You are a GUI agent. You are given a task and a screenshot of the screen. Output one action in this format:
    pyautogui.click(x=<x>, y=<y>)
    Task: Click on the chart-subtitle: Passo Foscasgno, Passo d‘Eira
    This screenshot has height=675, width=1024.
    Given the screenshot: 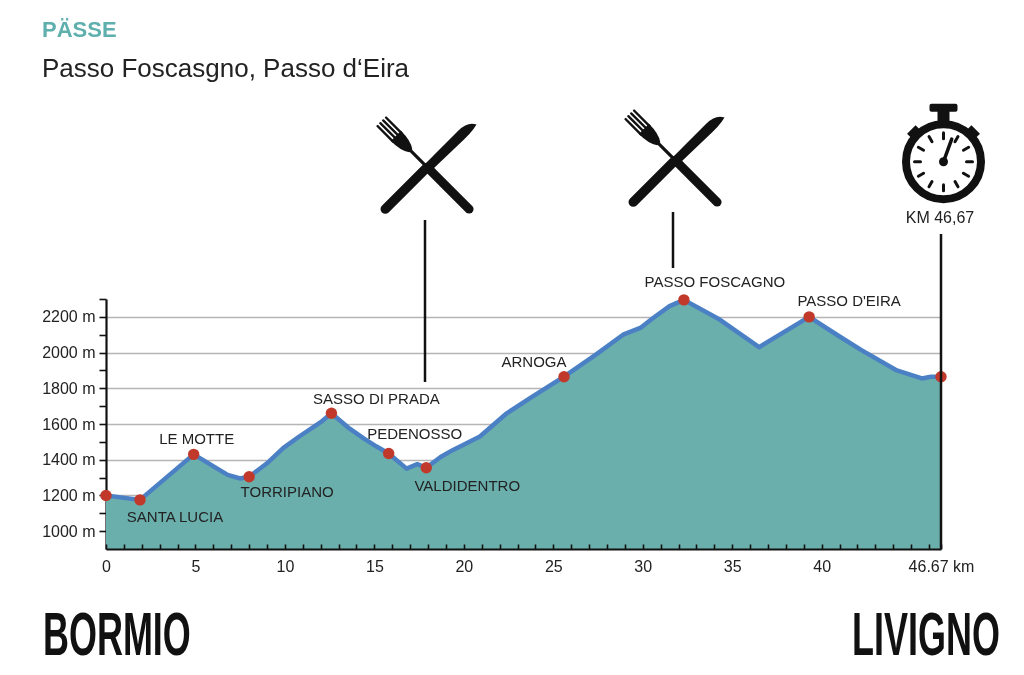 What is the action you would take?
    pyautogui.click(x=226, y=68)
    